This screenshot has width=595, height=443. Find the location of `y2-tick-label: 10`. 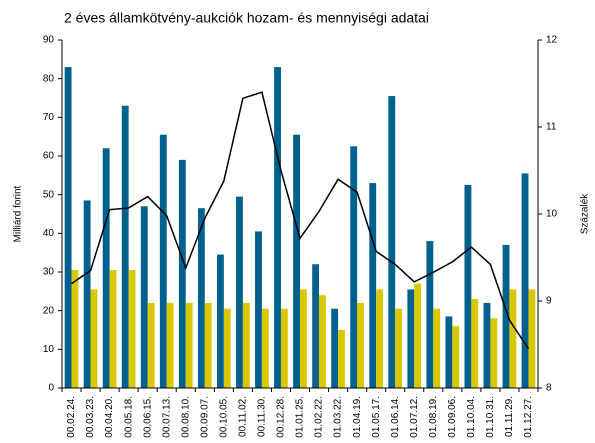

y2-tick-label: 10 is located at coordinates (552, 214).